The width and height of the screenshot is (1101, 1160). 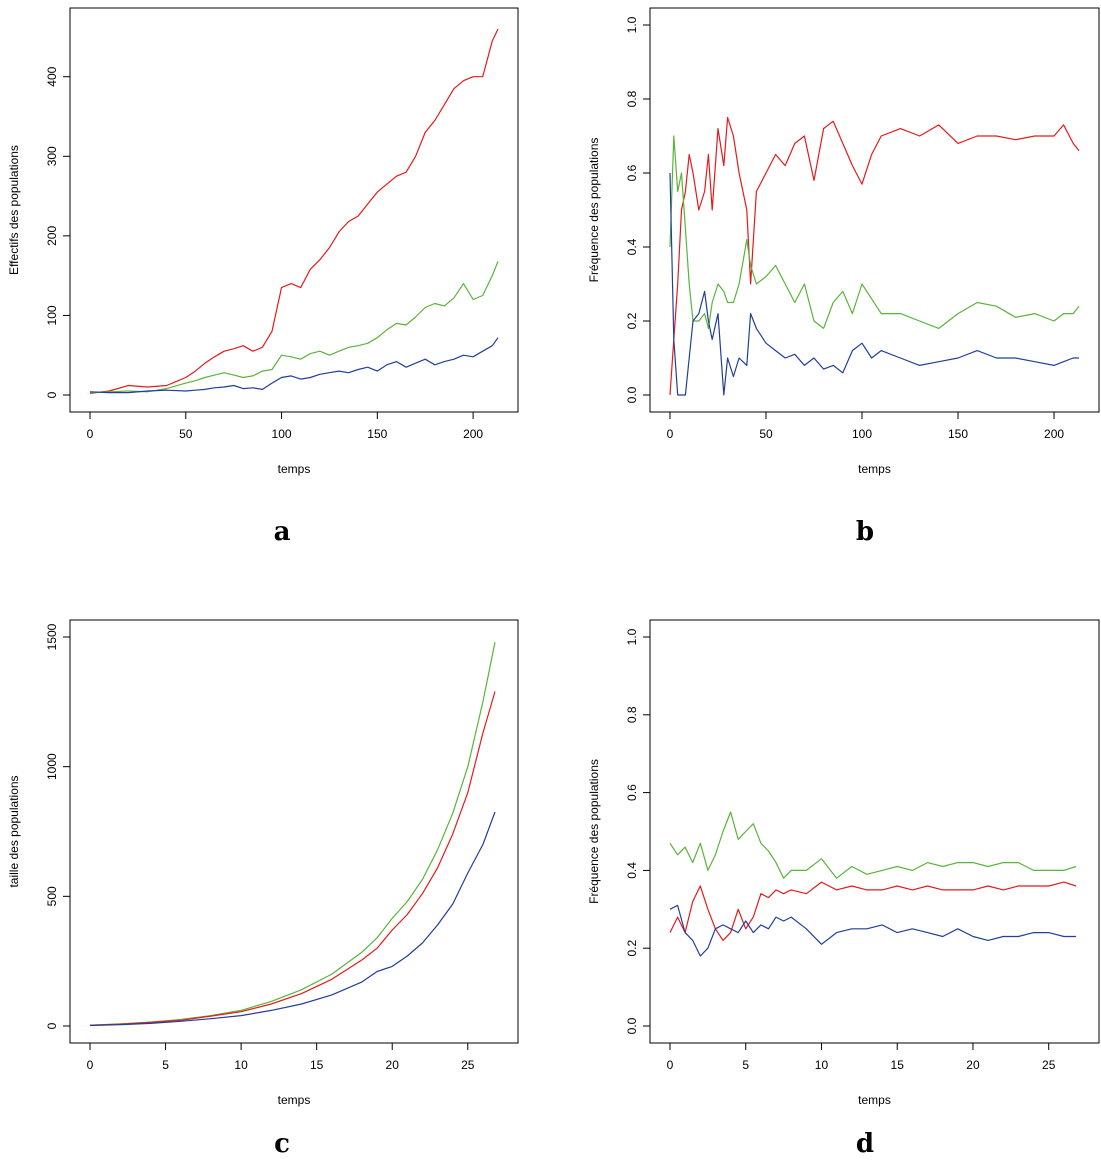 I want to click on y-tick-label: 400, so click(x=52, y=76).